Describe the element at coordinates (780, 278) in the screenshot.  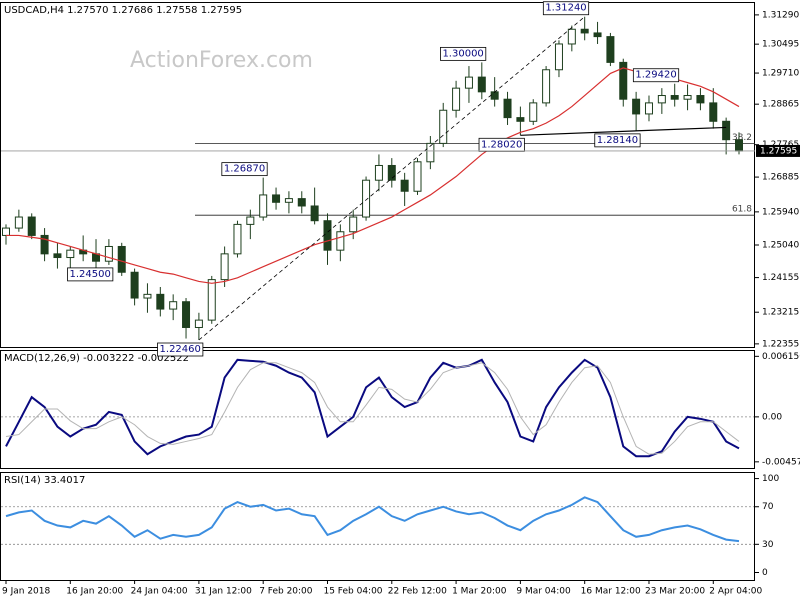
I see `y-tick-label: 1.24155` at that location.